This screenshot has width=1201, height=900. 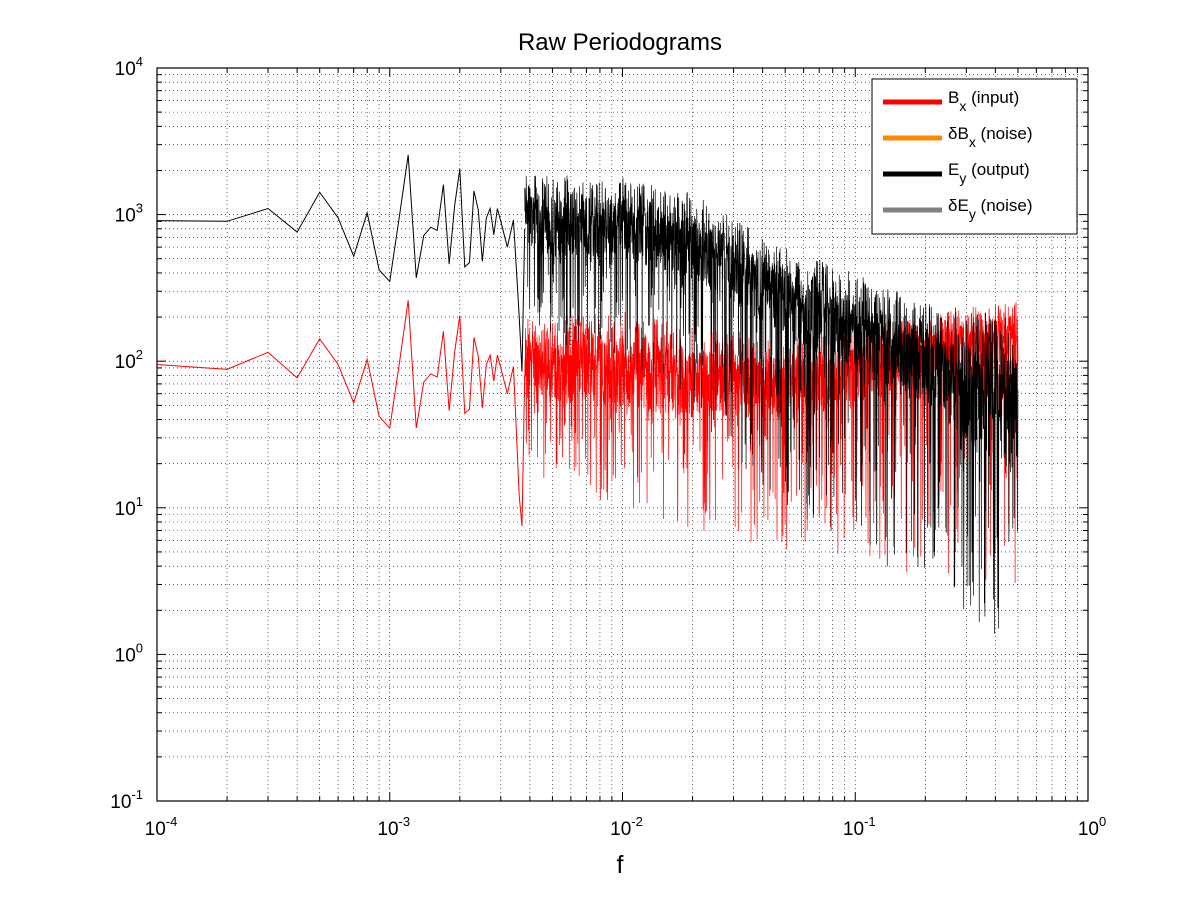 I want to click on y-tick-label: 10¹, so click(x=129, y=507).